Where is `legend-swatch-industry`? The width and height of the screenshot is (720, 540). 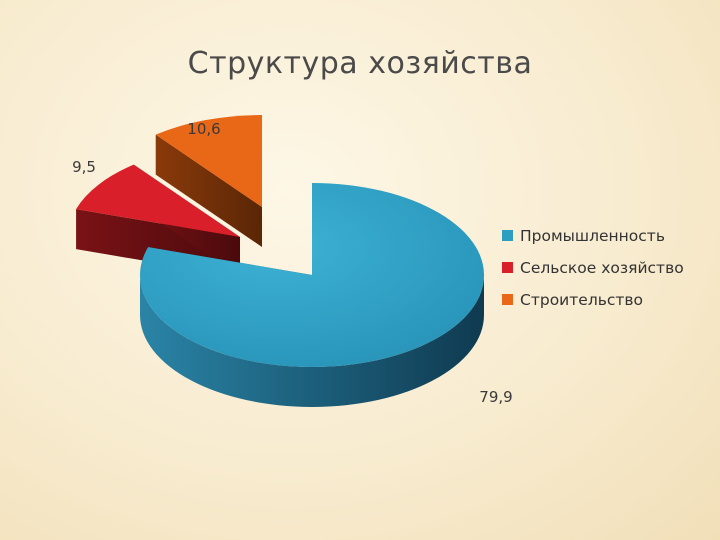
legend-swatch-industry is located at coordinates (507, 235).